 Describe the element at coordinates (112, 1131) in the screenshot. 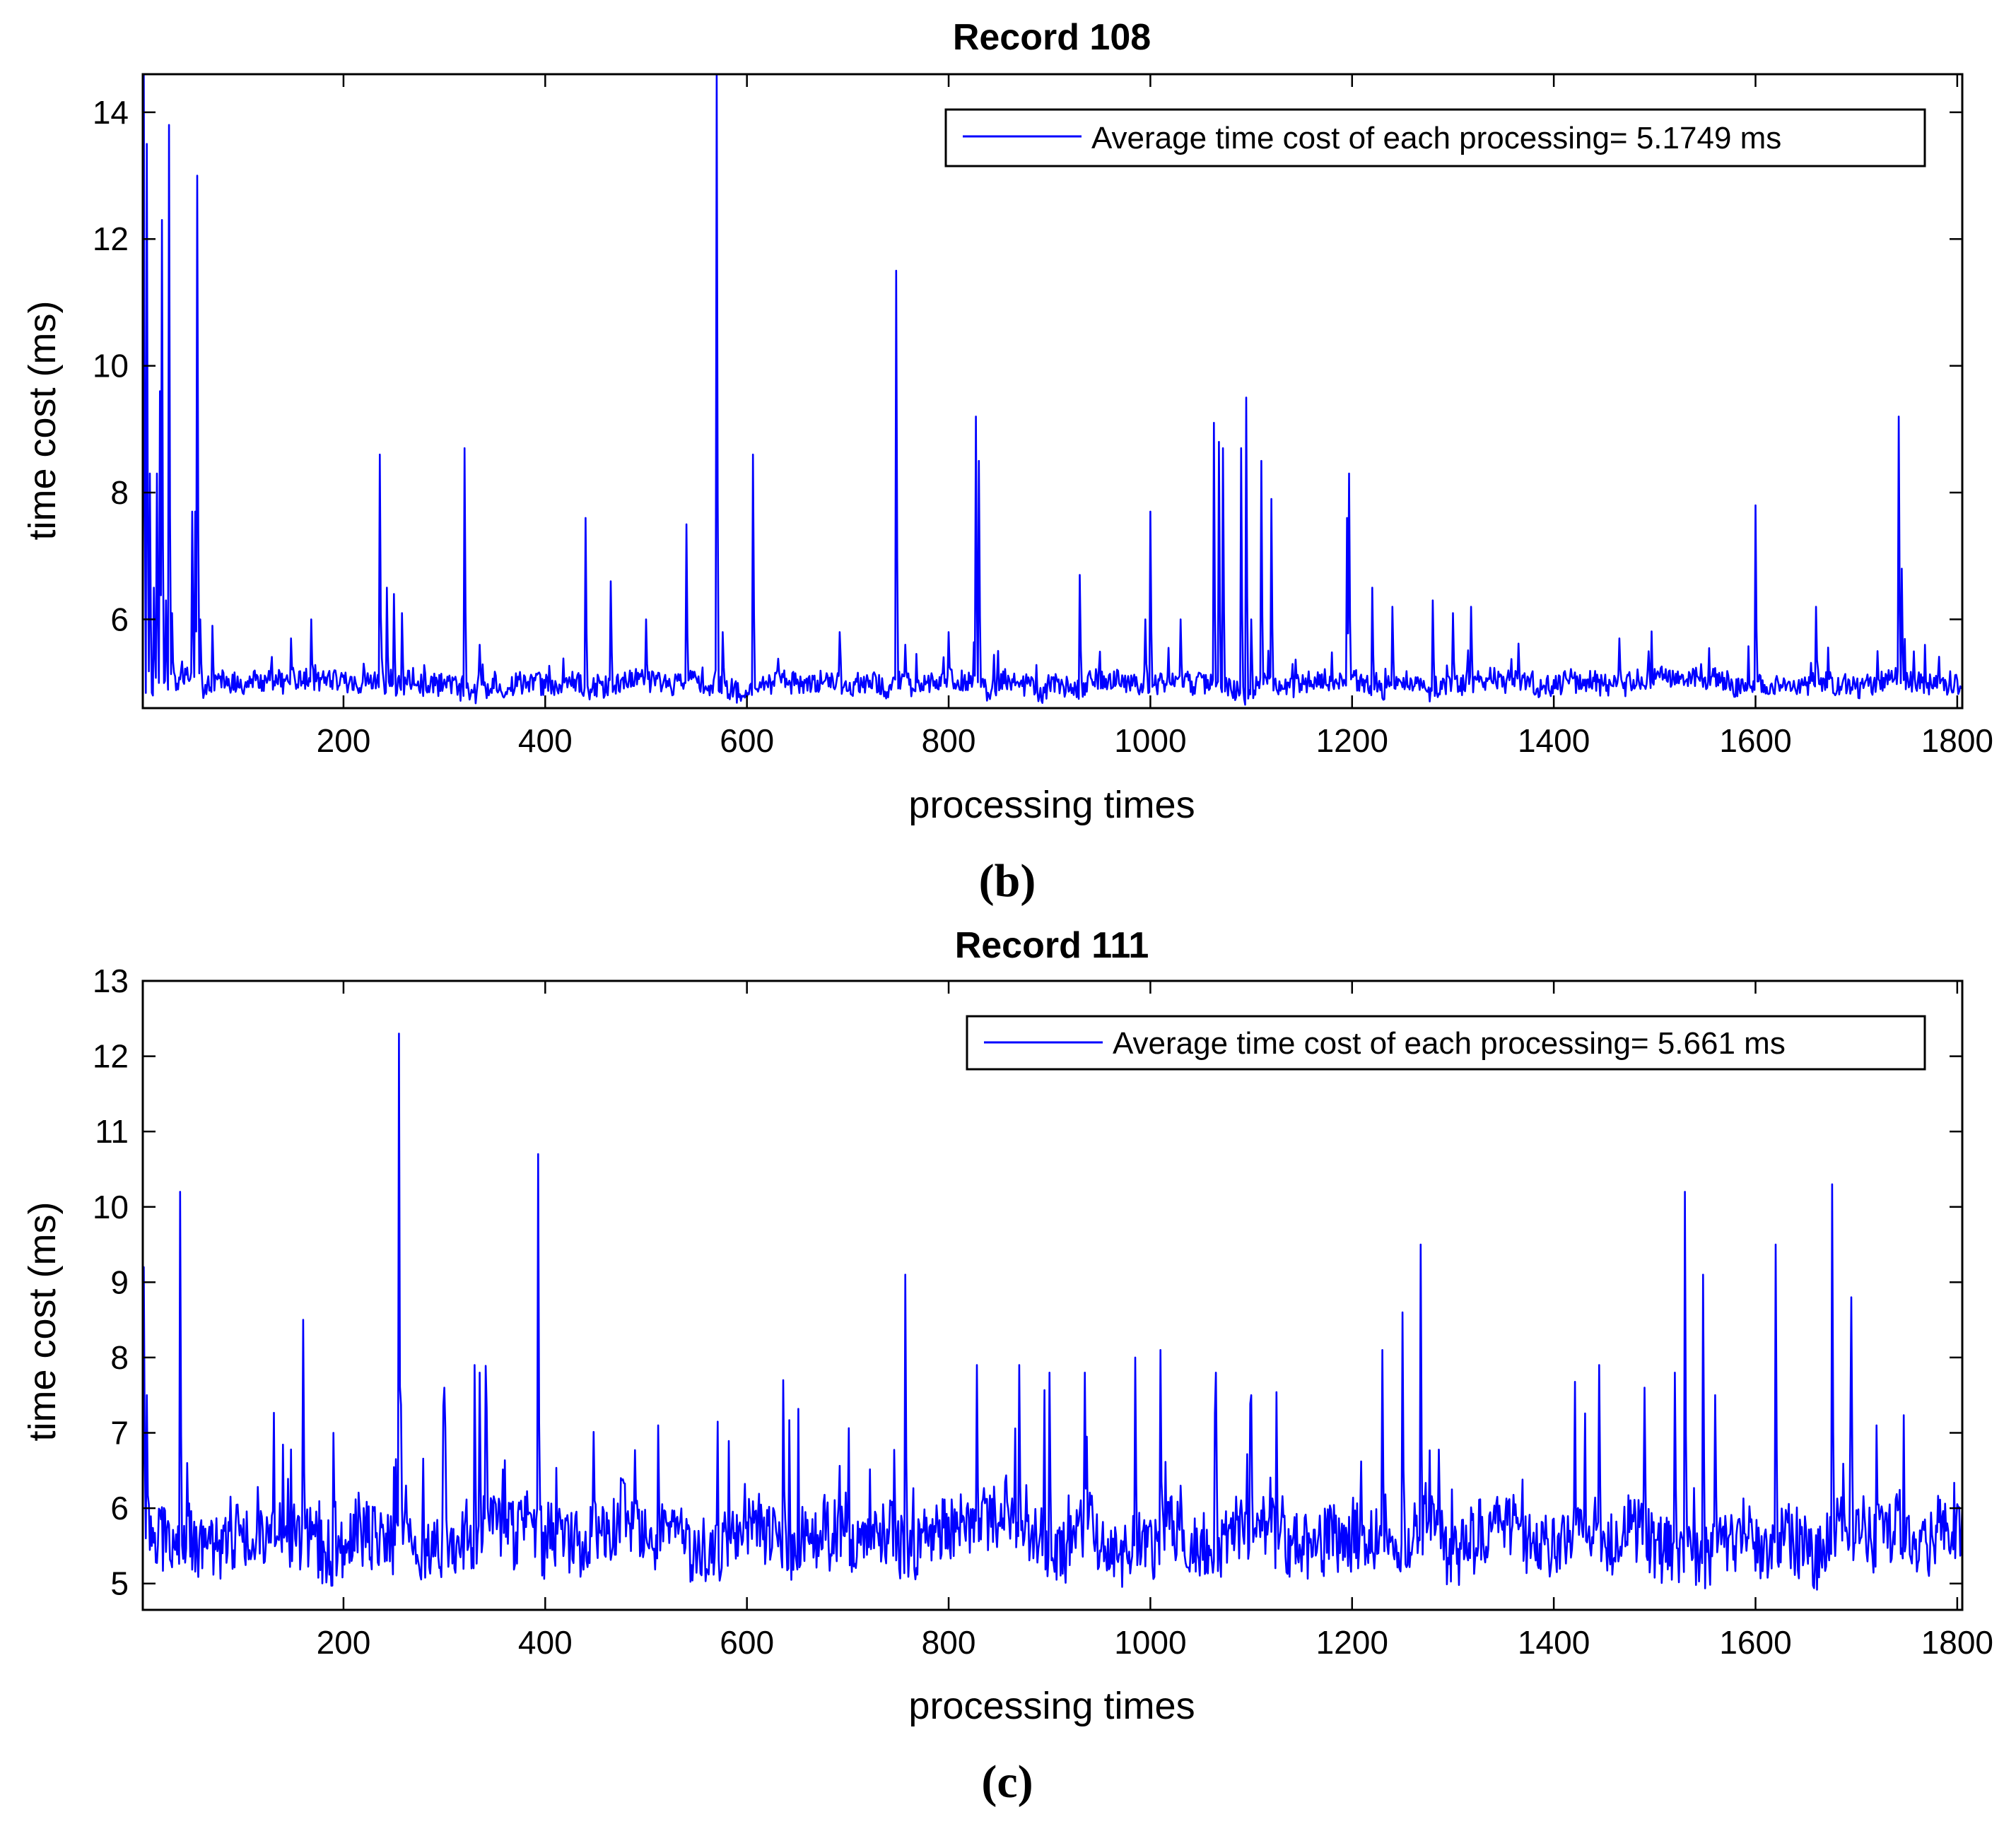

I see `y-tick-label: 11` at that location.